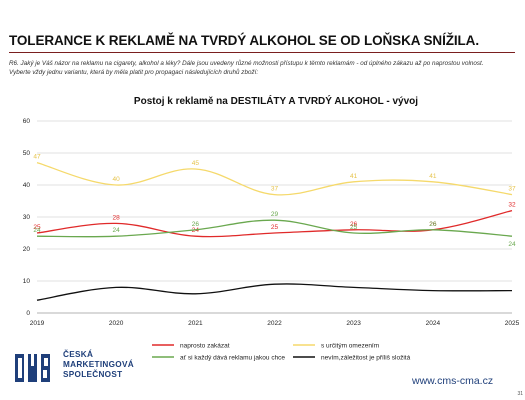 This screenshot has width=525, height=400. I want to click on legend-label-1: naprosto zakázat, so click(205, 345).